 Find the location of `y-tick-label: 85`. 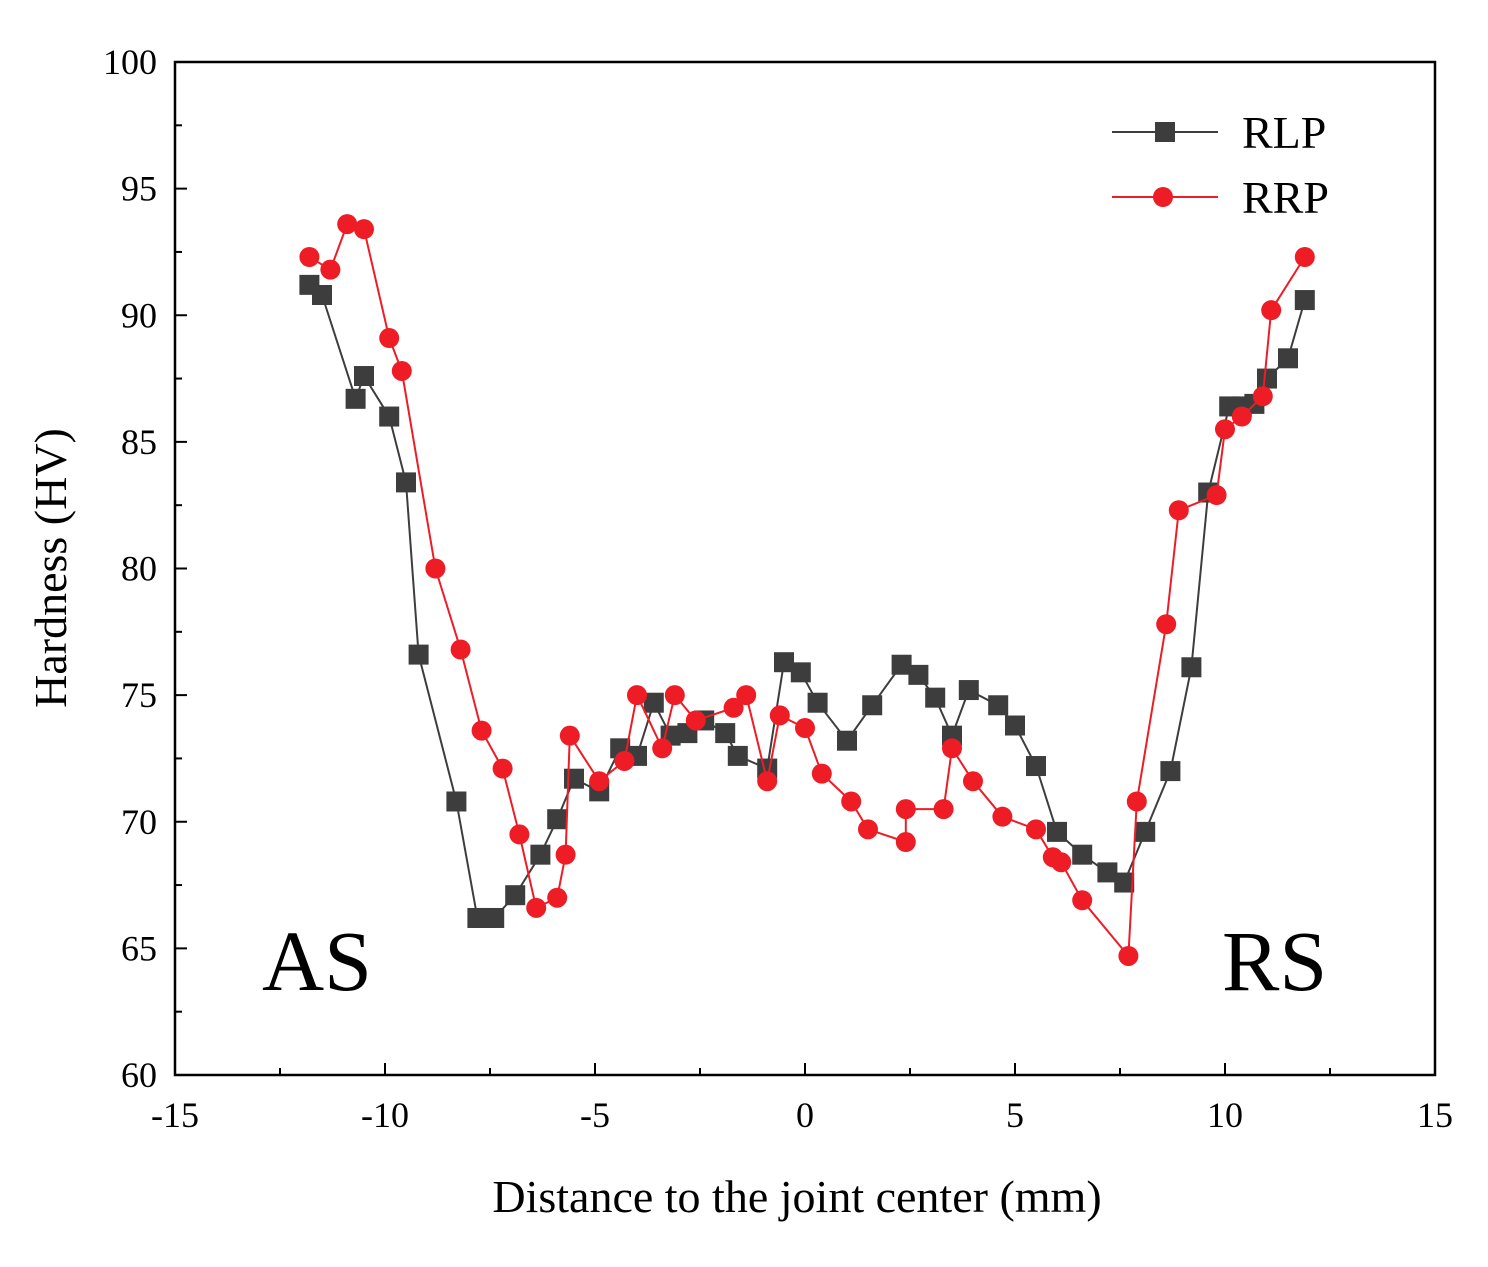

y-tick-label: 85 is located at coordinates (139, 442).